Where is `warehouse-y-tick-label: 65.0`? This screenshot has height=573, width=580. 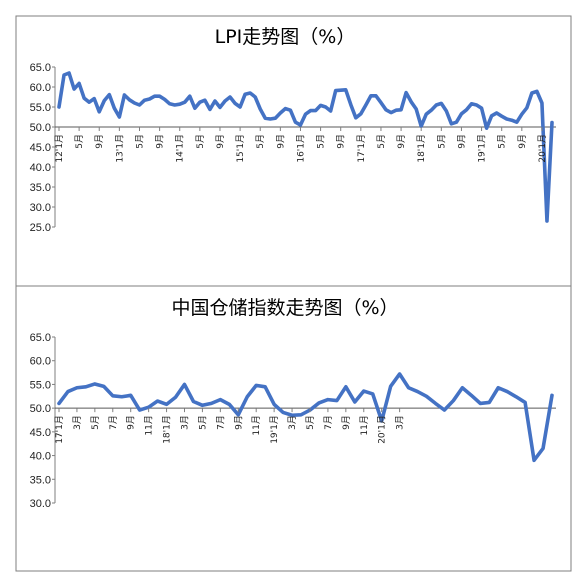 warehouse-y-tick-label: 65.0 is located at coordinates (40, 338).